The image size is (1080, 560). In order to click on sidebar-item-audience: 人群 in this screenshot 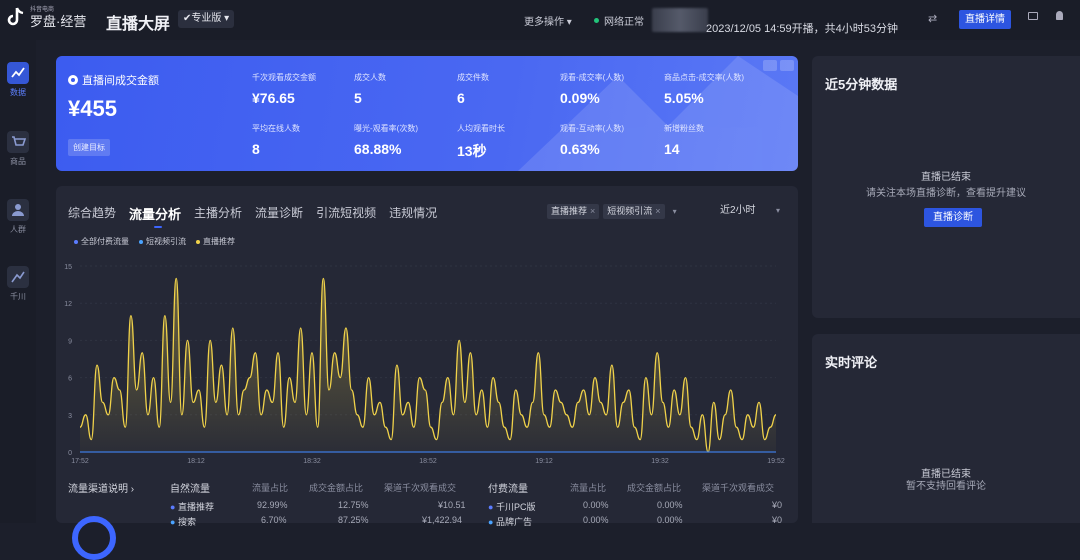, I will do `click(18, 217)`.